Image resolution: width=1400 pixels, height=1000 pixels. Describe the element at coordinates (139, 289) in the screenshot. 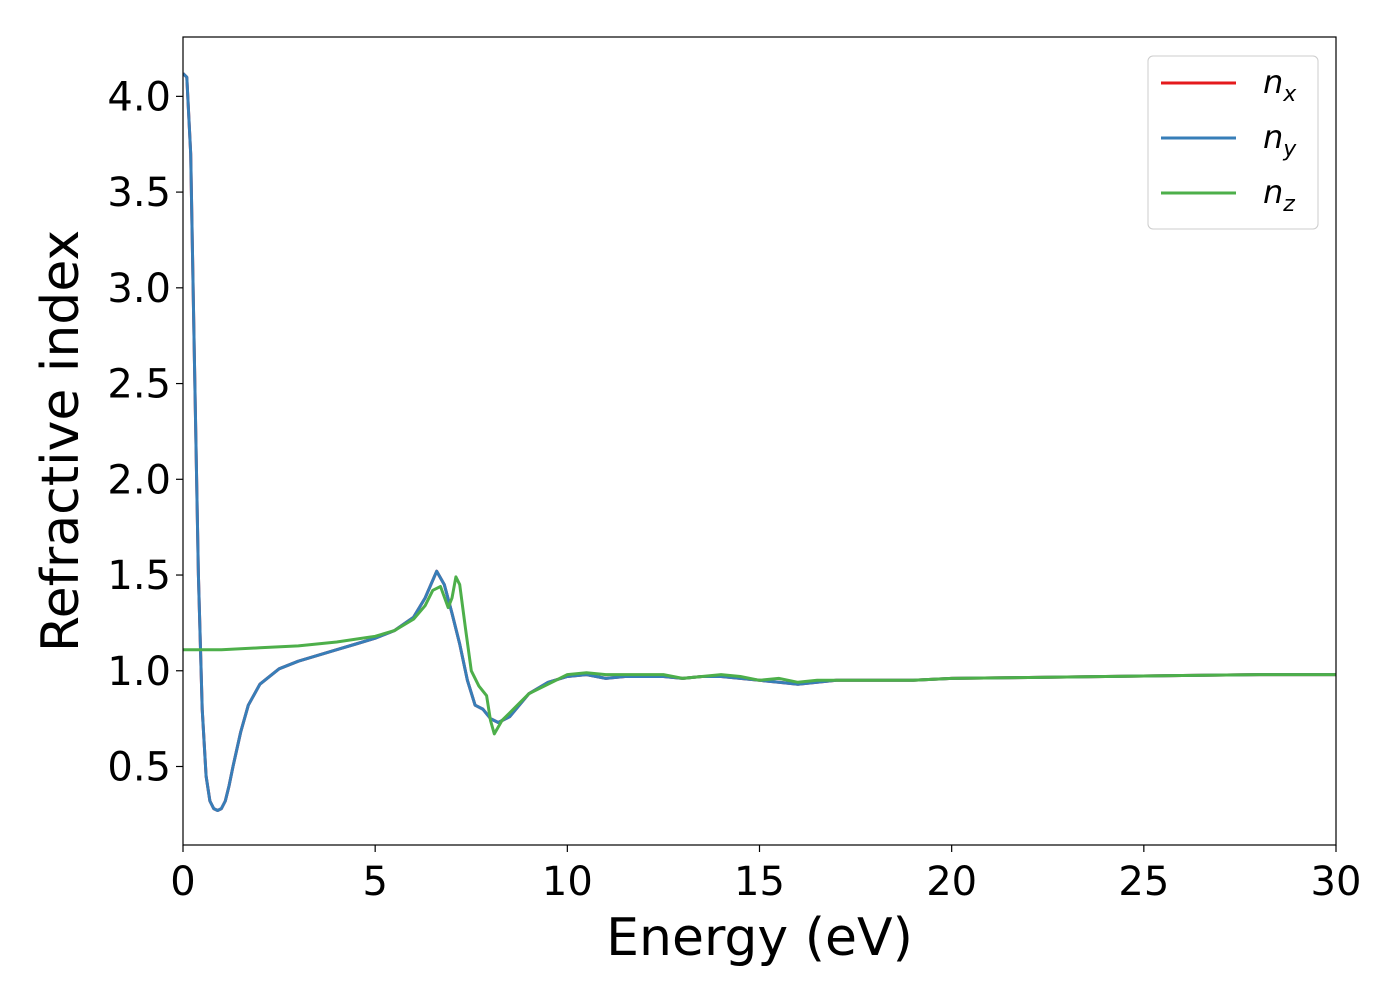

I see `y-tick-label: 3.0` at that location.